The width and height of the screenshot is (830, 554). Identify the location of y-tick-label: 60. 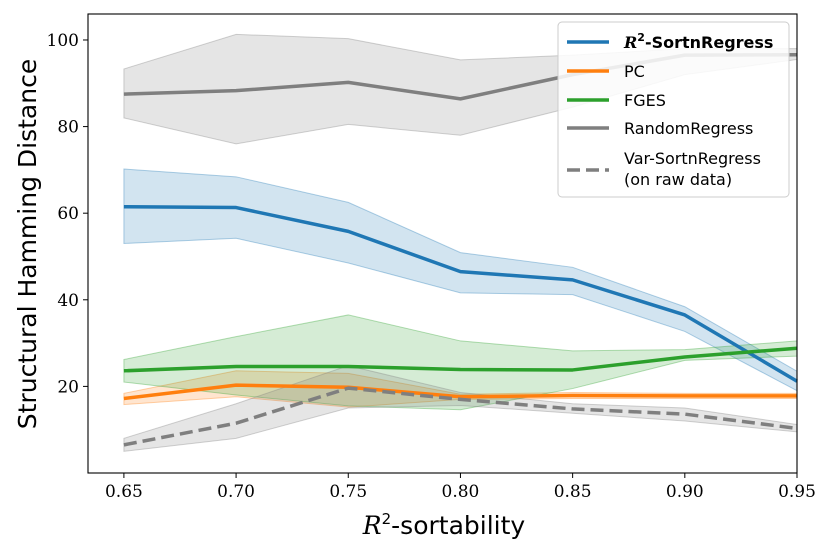
(68, 214).